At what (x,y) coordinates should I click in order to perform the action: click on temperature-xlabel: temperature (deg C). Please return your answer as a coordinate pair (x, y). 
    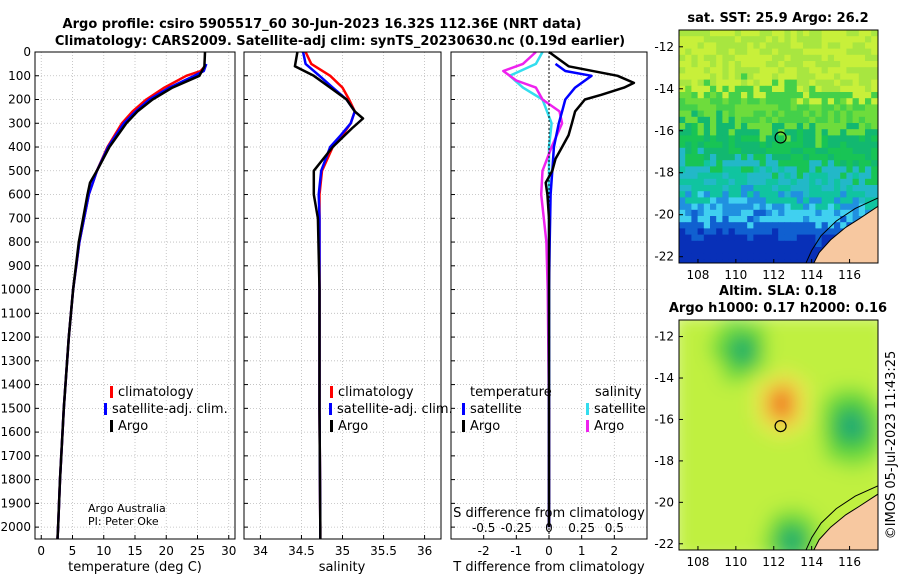
    Looking at the image, I should click on (135, 567).